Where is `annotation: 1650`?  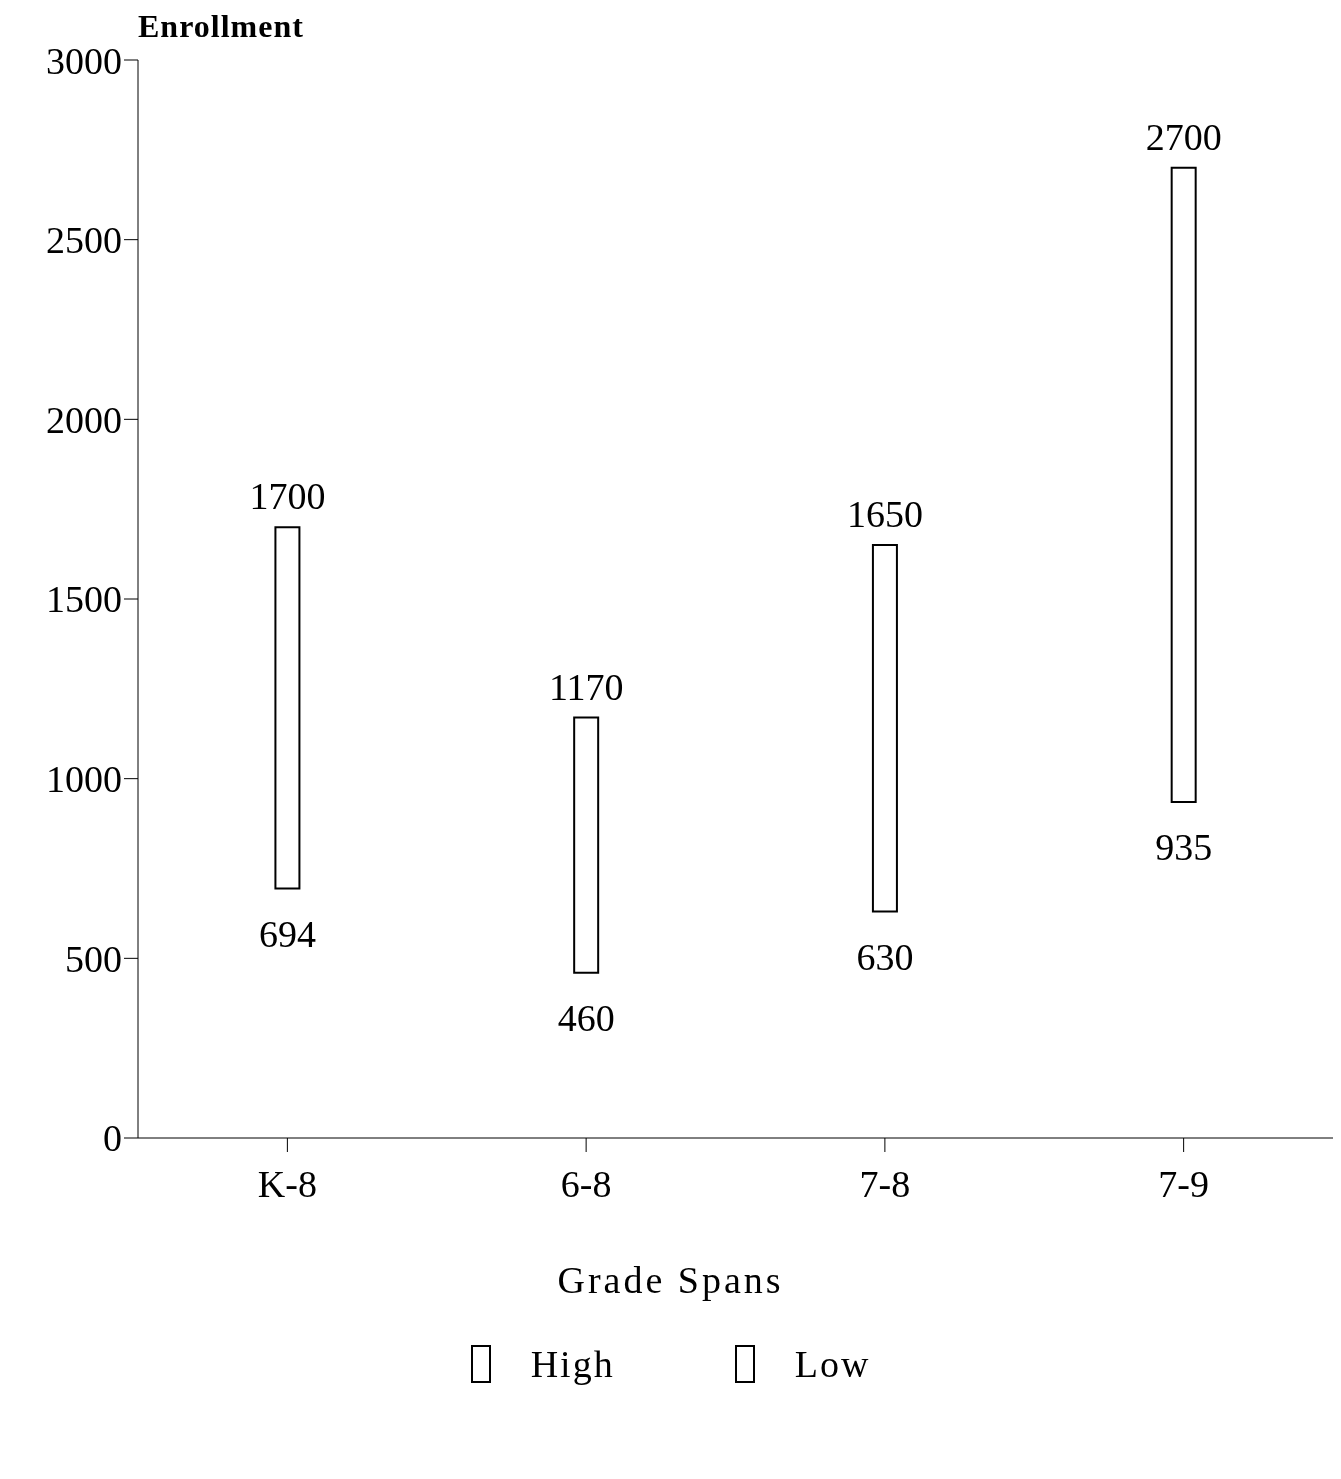 annotation: 1650 is located at coordinates (884, 514).